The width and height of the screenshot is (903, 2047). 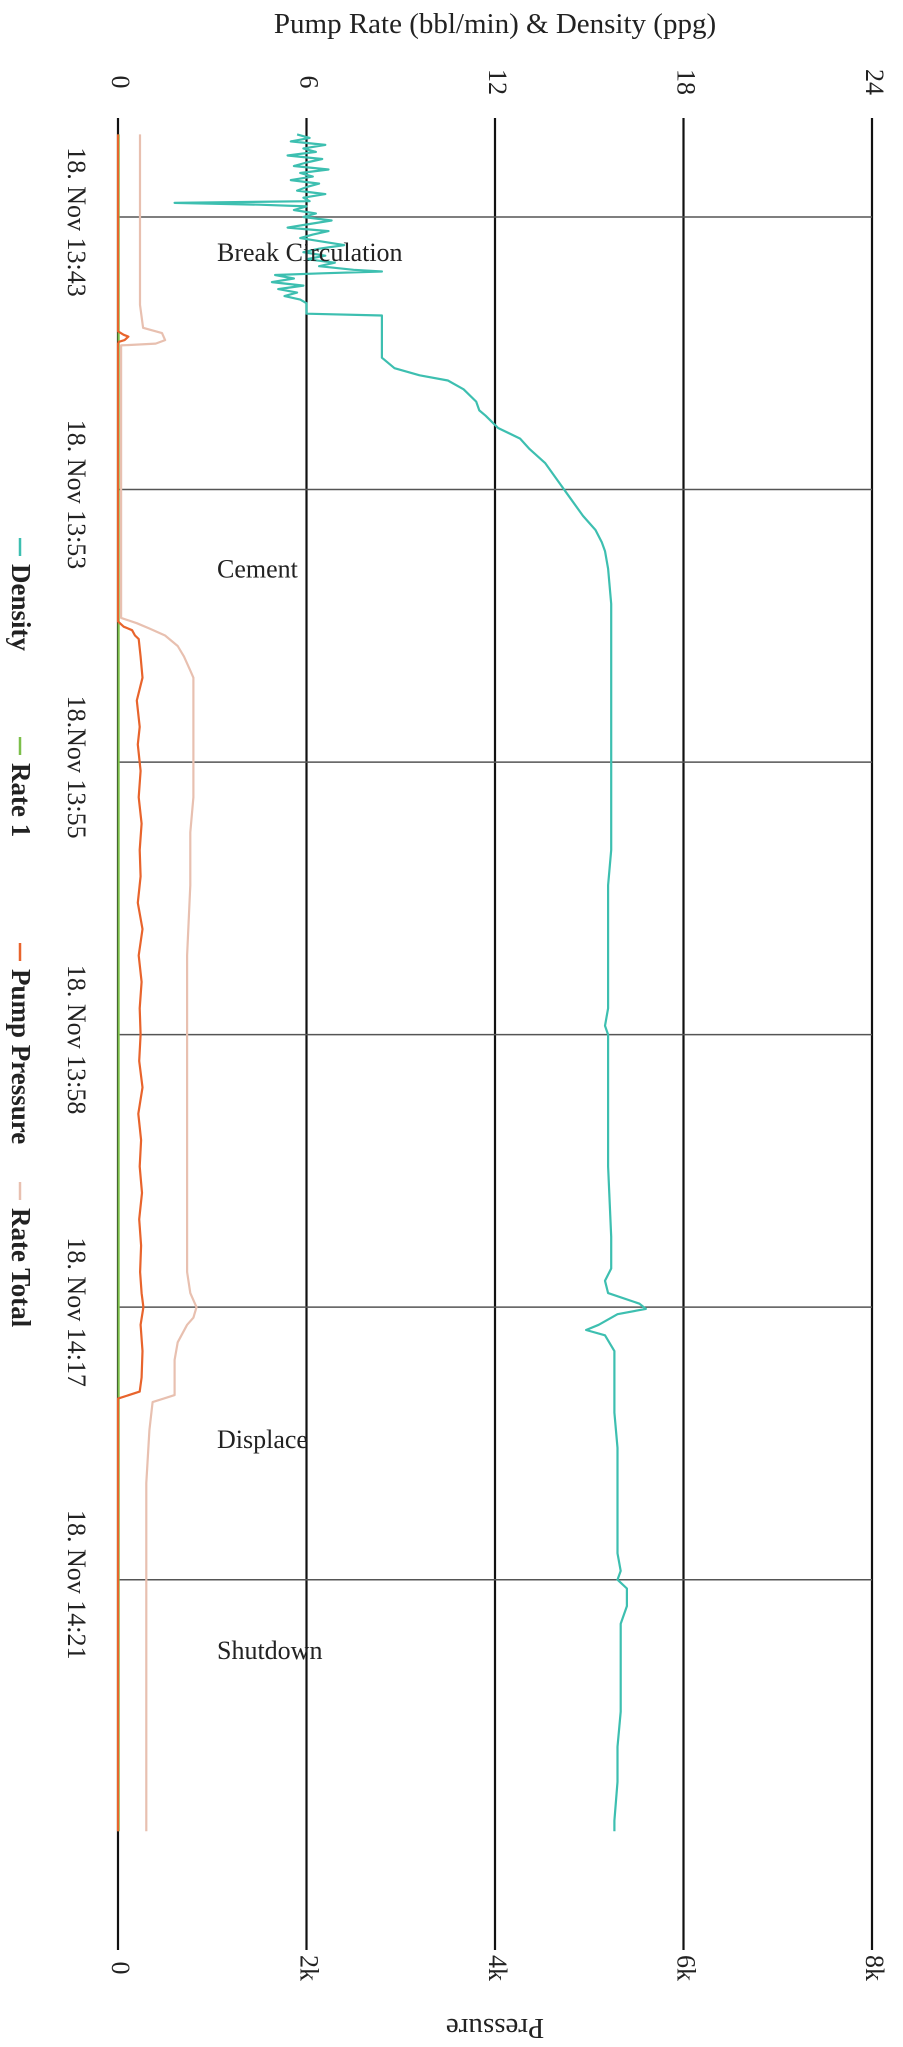 What do you see at coordinates (686, 1968) in the screenshot?
I see `bottom-tick-label: 6k` at bounding box center [686, 1968].